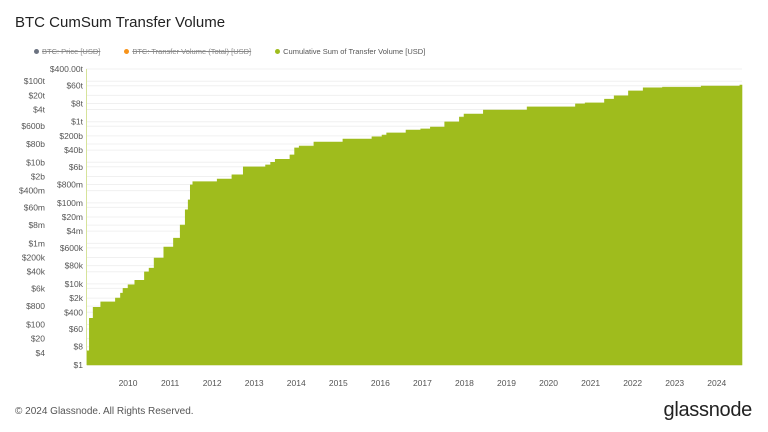  I want to click on x-tick-label: 2020, so click(548, 383).